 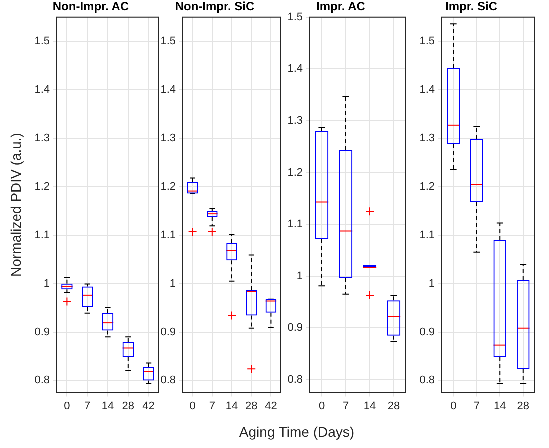 I want to click on y-axis-title: Normalized PDIV (a.u.), so click(x=16, y=205).